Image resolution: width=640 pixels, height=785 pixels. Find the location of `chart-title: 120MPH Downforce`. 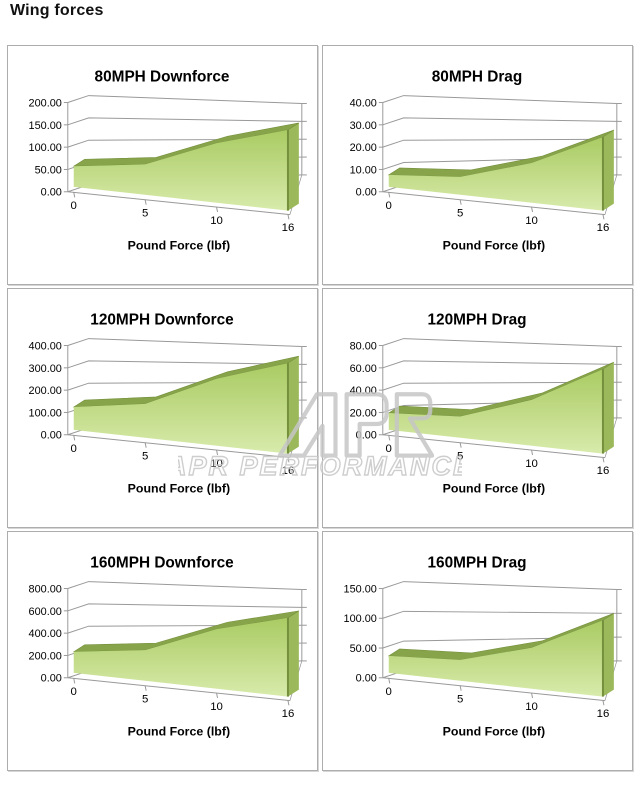

chart-title: 120MPH Downforce is located at coordinates (162, 320).